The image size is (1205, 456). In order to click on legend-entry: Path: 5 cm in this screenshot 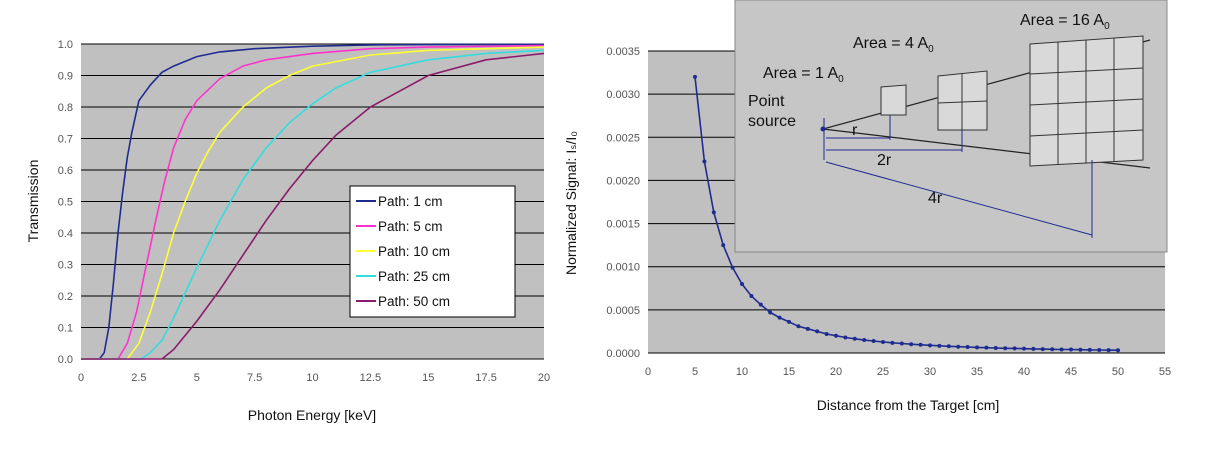, I will do `click(410, 226)`.